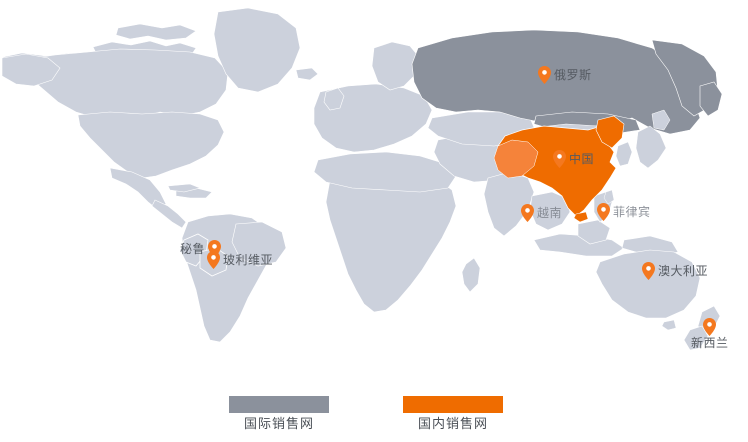 The height and width of the screenshot is (442, 748). I want to click on map-marker-label-peru: 秘鲁, so click(193, 249).